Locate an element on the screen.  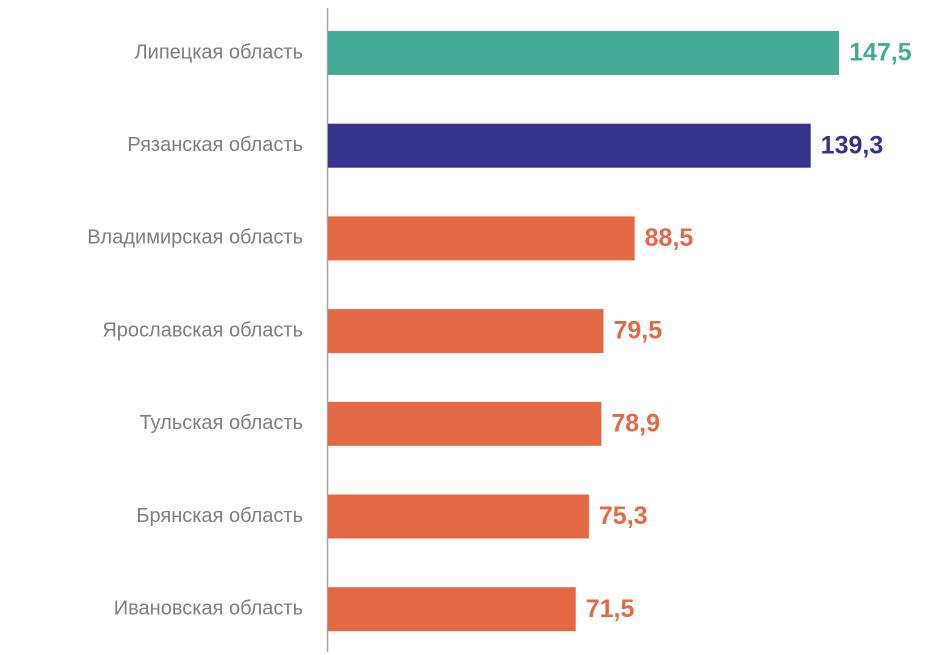
value-label: 147,5 is located at coordinates (880, 53).